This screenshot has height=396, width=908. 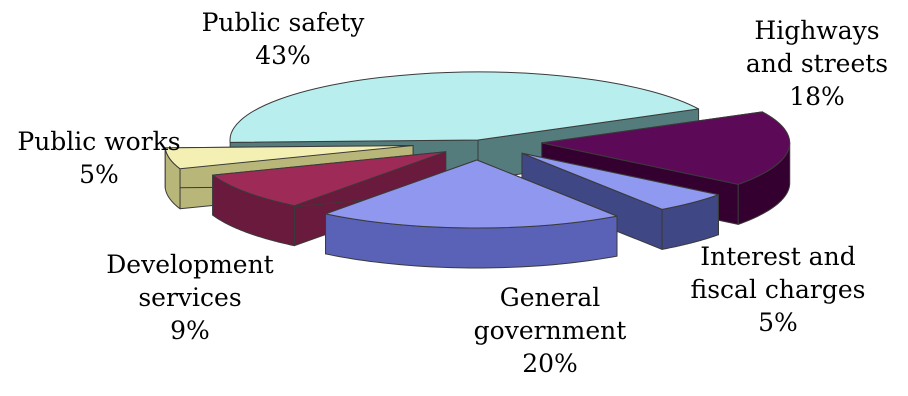 I want to click on slice-top-development-services, so click(x=329, y=179).